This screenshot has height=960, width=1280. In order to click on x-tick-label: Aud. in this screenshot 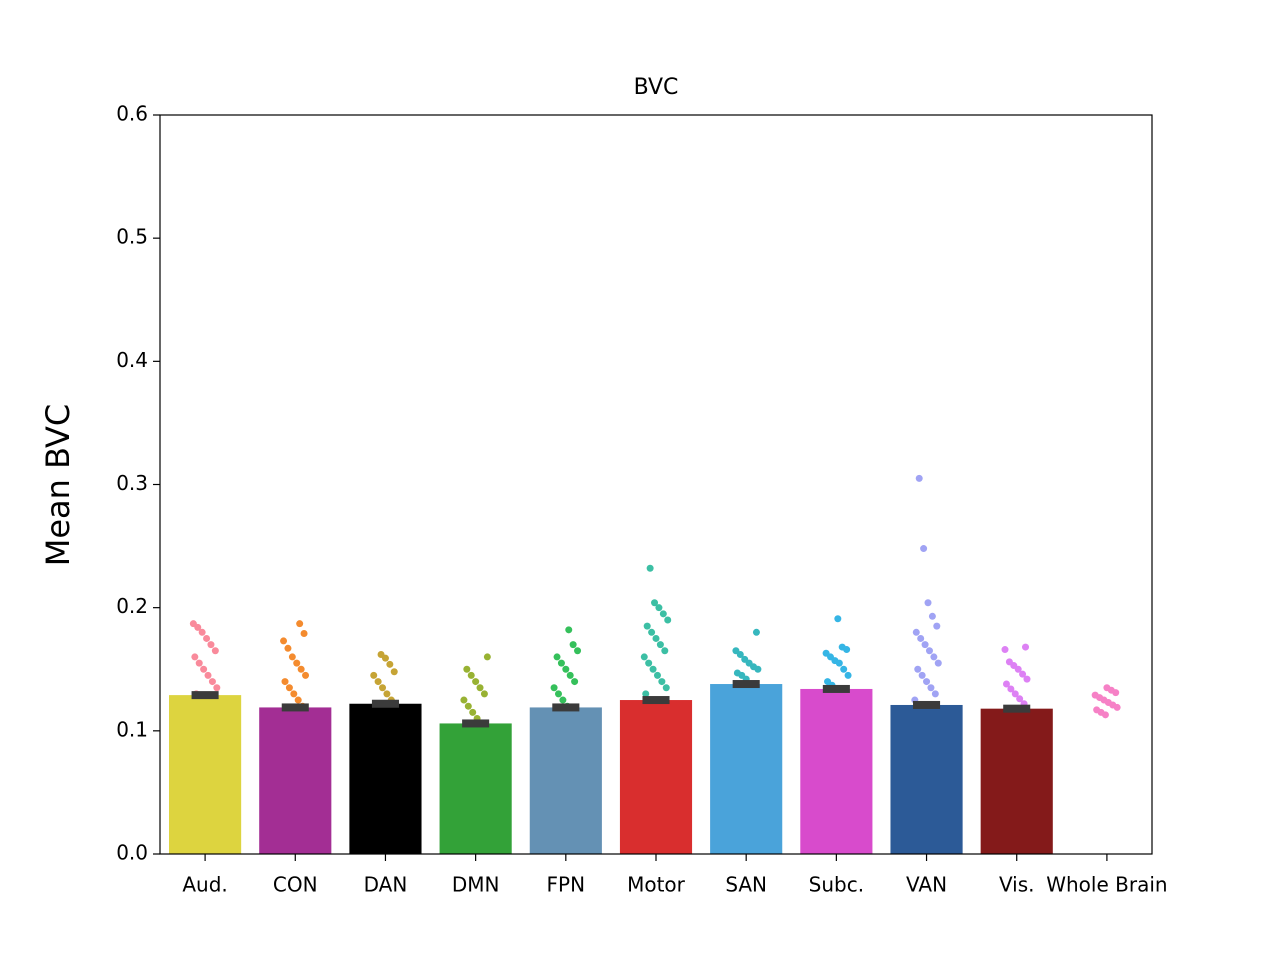, I will do `click(204, 885)`.